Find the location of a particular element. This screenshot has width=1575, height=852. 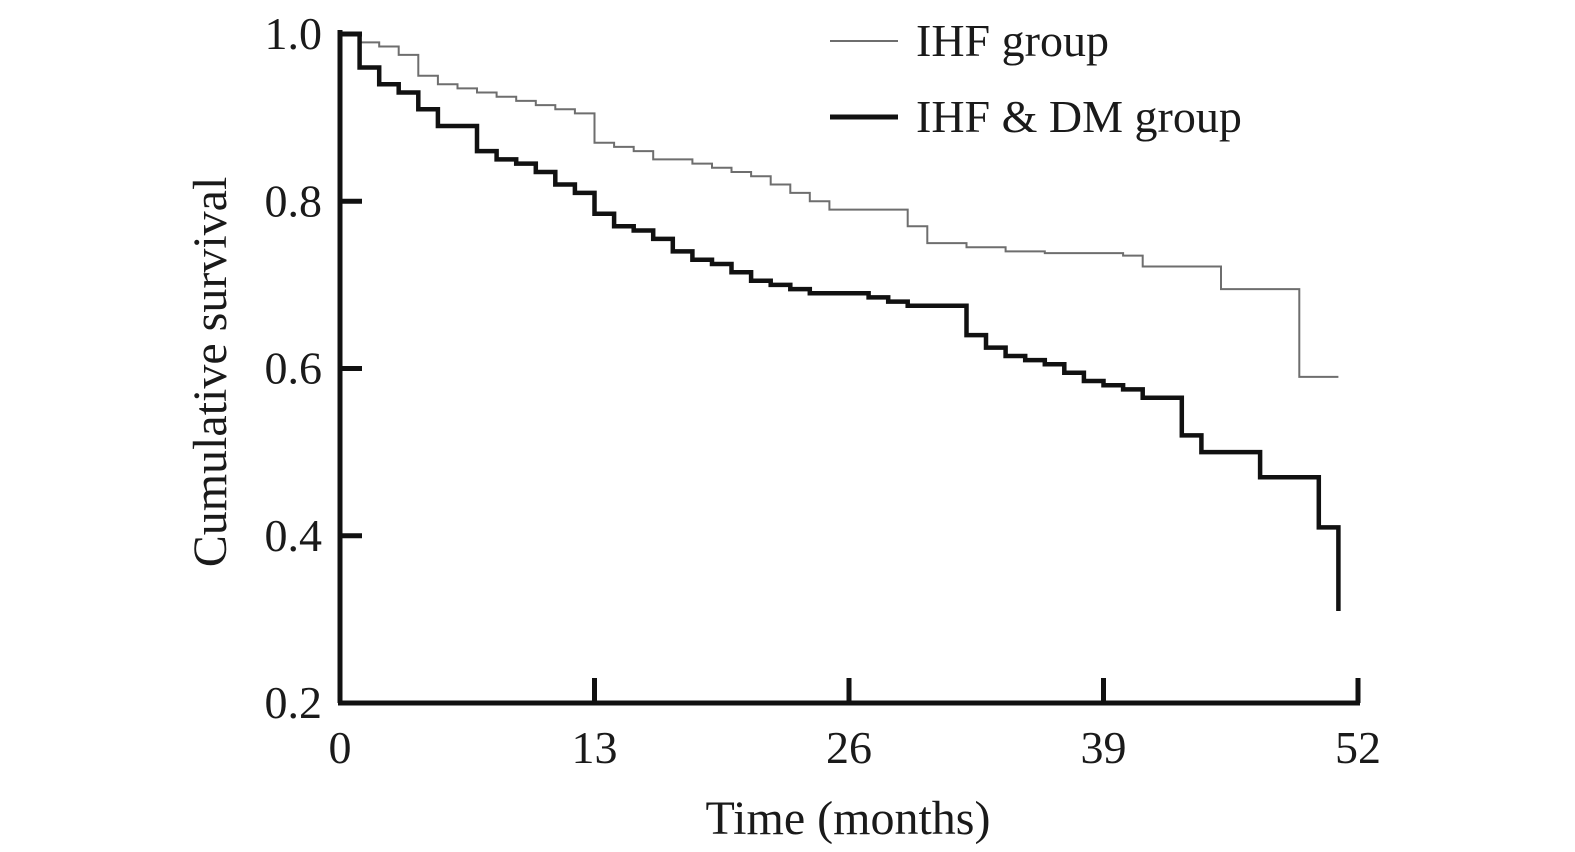

legend-label-ihf: IHF group is located at coordinates (1012, 40).